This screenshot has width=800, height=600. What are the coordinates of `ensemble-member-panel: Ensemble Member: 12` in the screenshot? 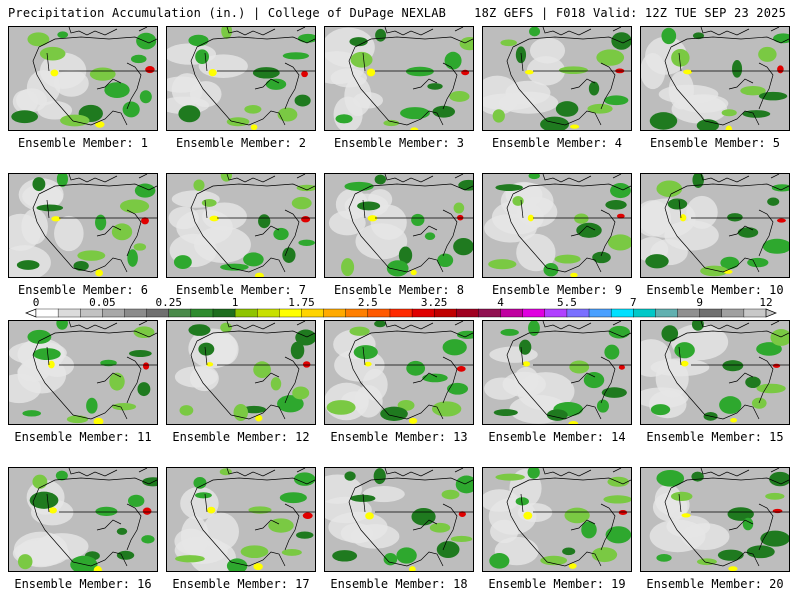 It's located at (241, 385).